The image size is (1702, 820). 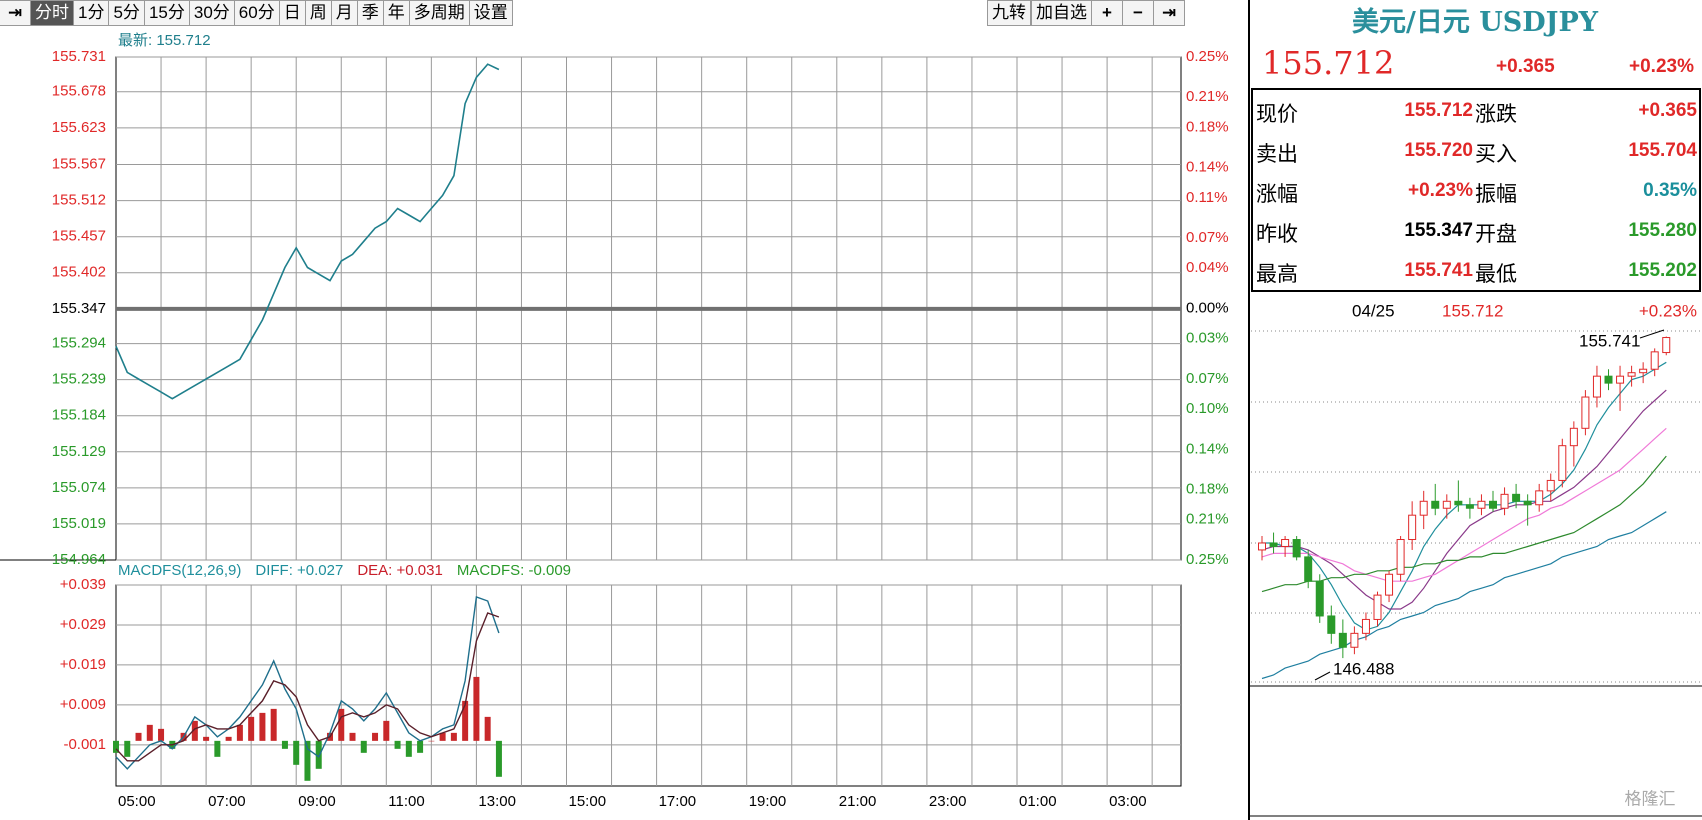 What do you see at coordinates (292, 13) in the screenshot?
I see `period-button: 日` at bounding box center [292, 13].